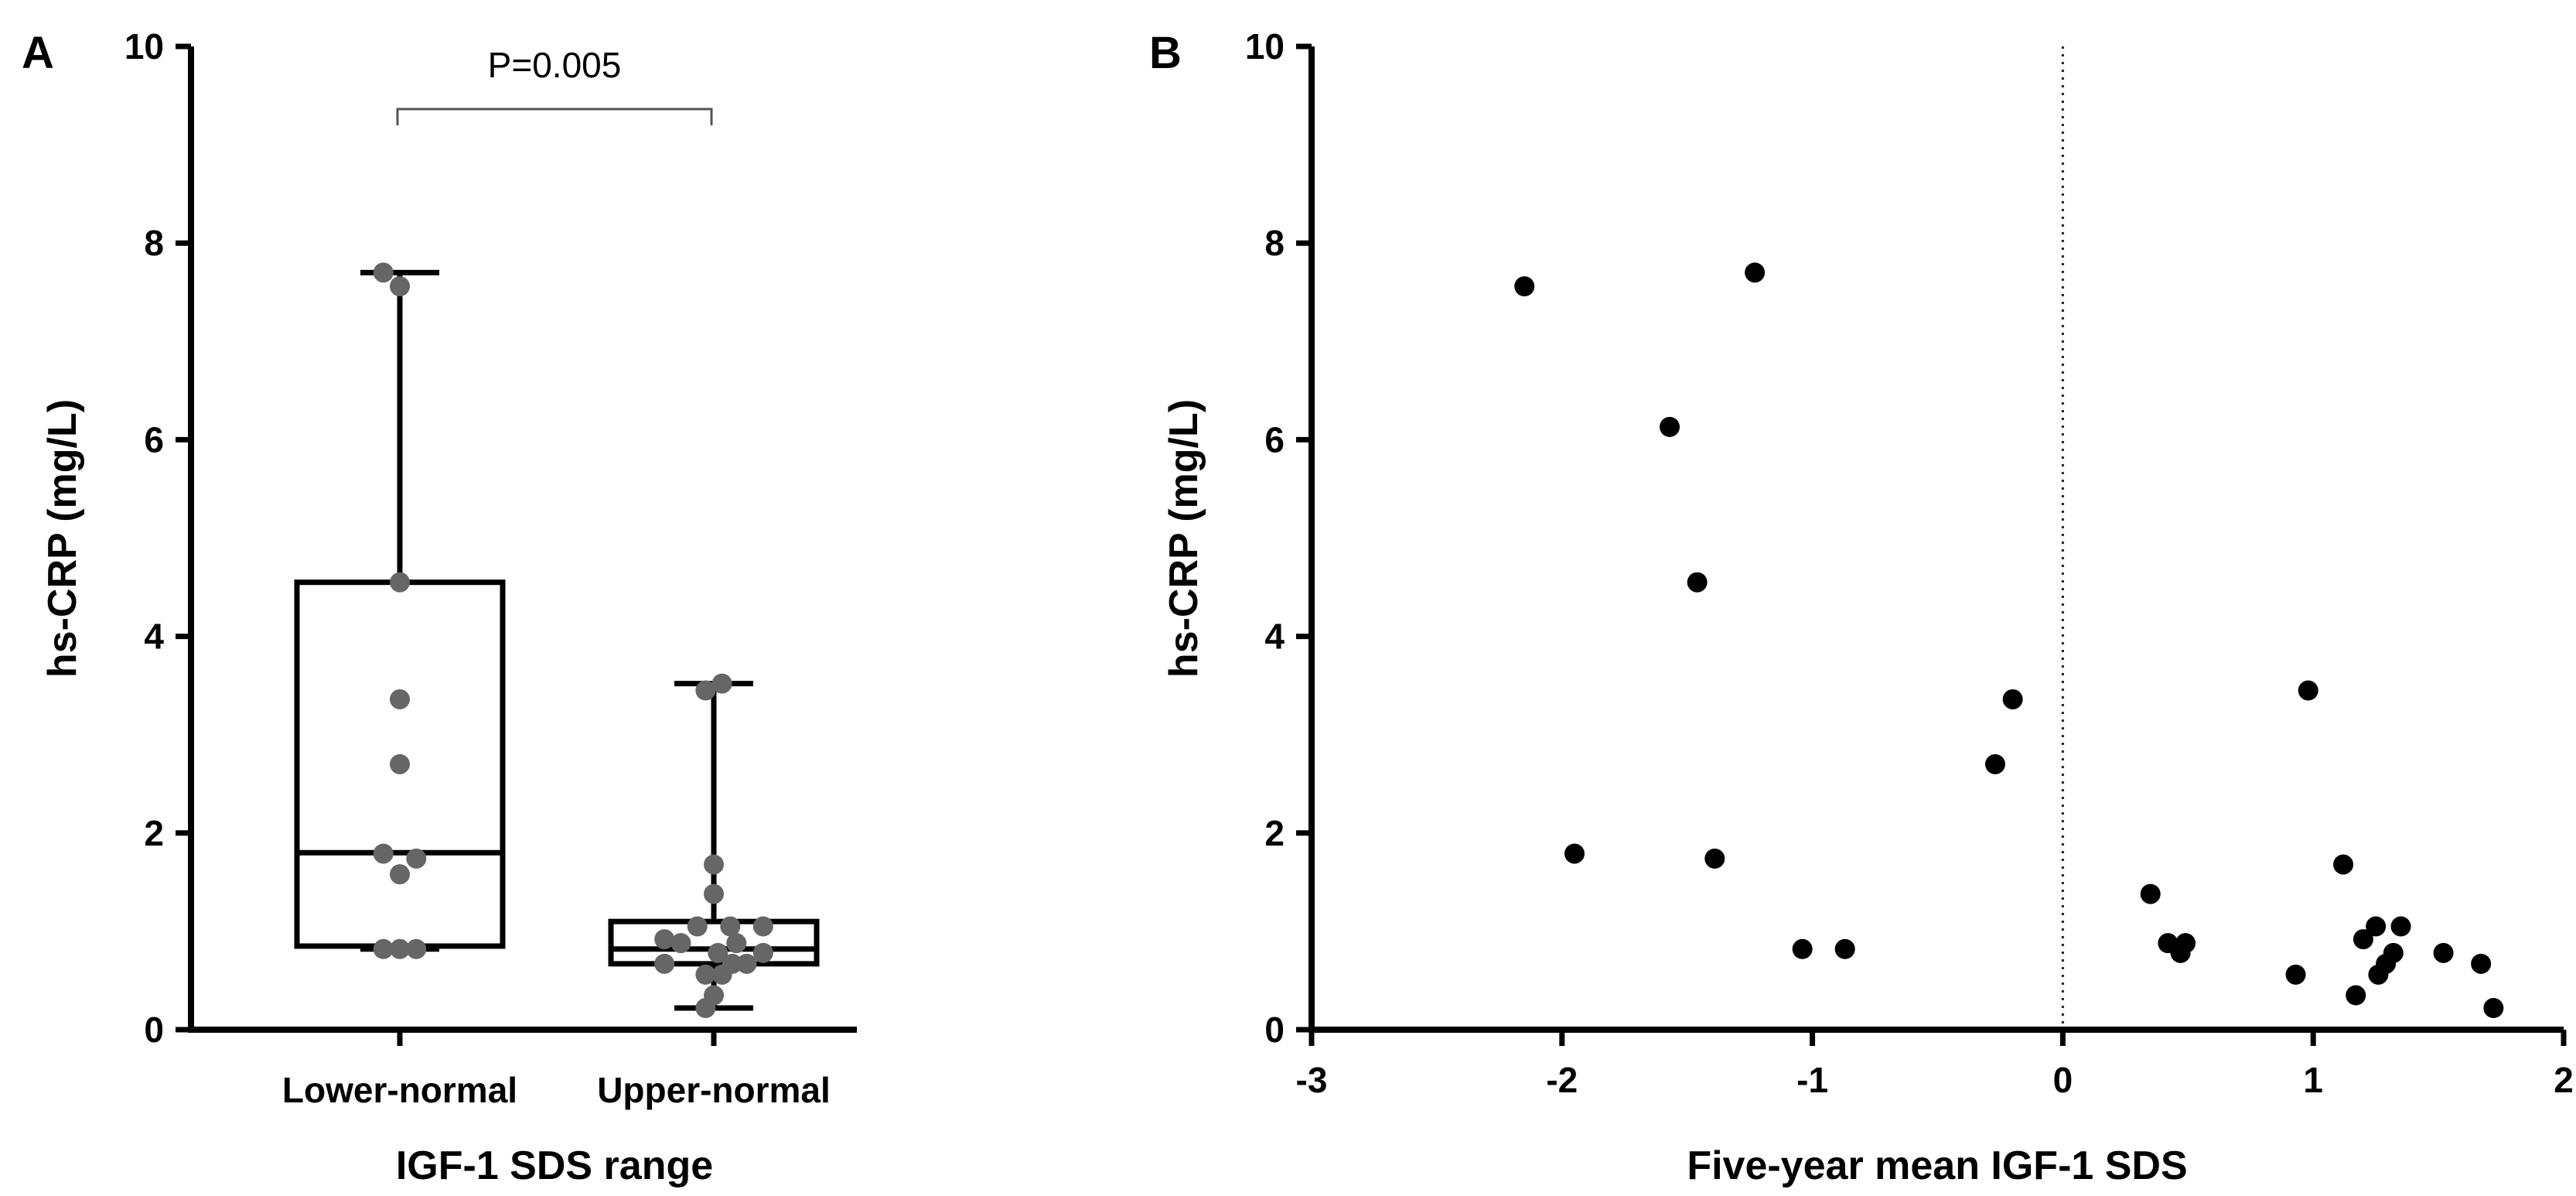 Image resolution: width=2576 pixels, height=1196 pixels. I want to click on b-x-tick-label: 1, so click(2313, 1080).